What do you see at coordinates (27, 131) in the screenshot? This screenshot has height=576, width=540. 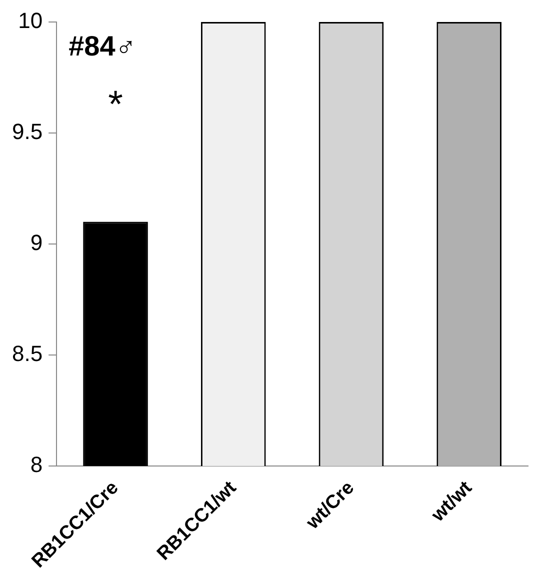 I see `y-tick-label: 9.5` at bounding box center [27, 131].